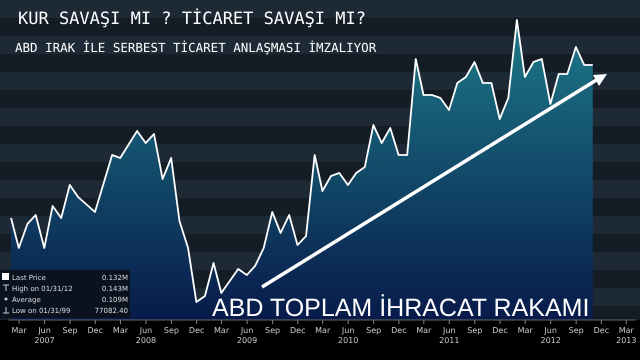 The height and width of the screenshot is (360, 640). I want to click on x-tick-label: Jun 2009, so click(247, 335).